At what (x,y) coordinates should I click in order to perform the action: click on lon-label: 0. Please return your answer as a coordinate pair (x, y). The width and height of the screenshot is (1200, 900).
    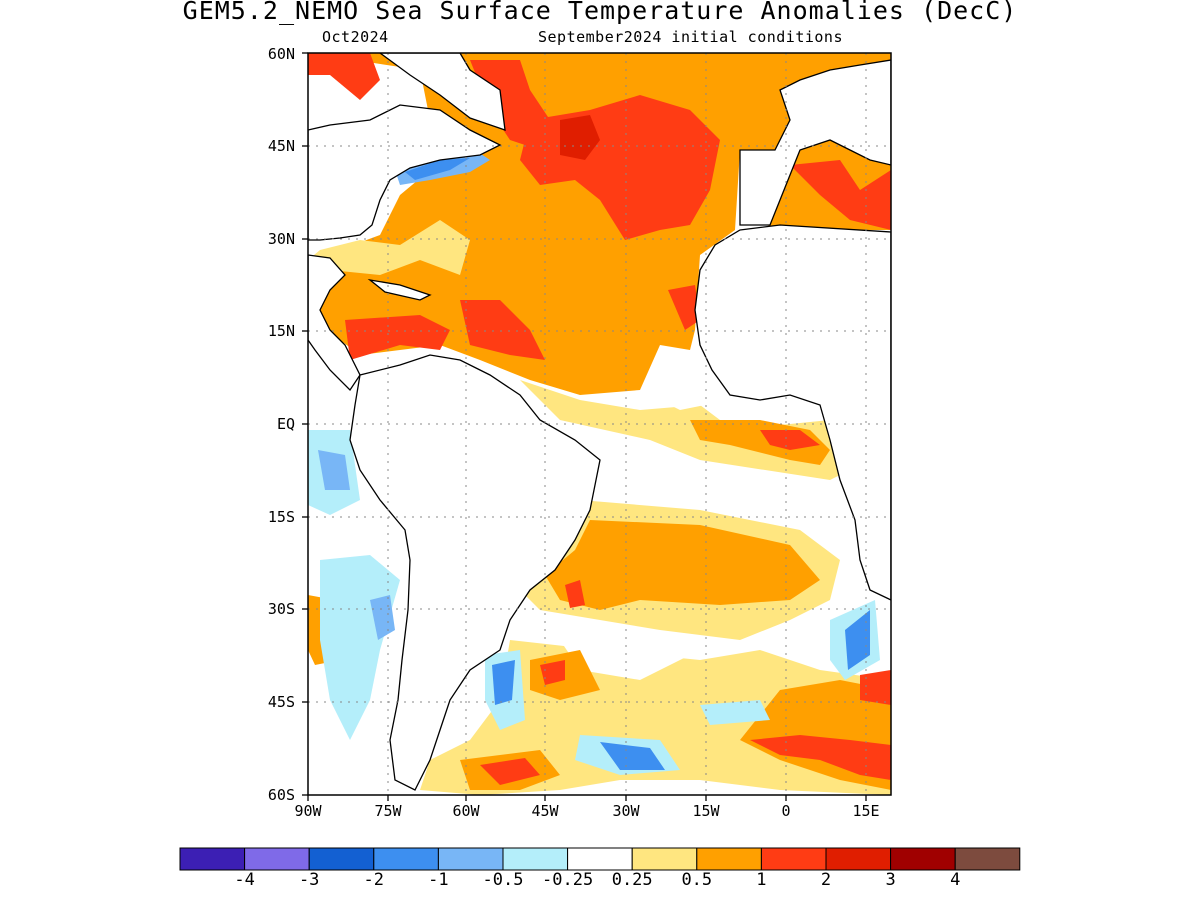
    Looking at the image, I should click on (786, 811).